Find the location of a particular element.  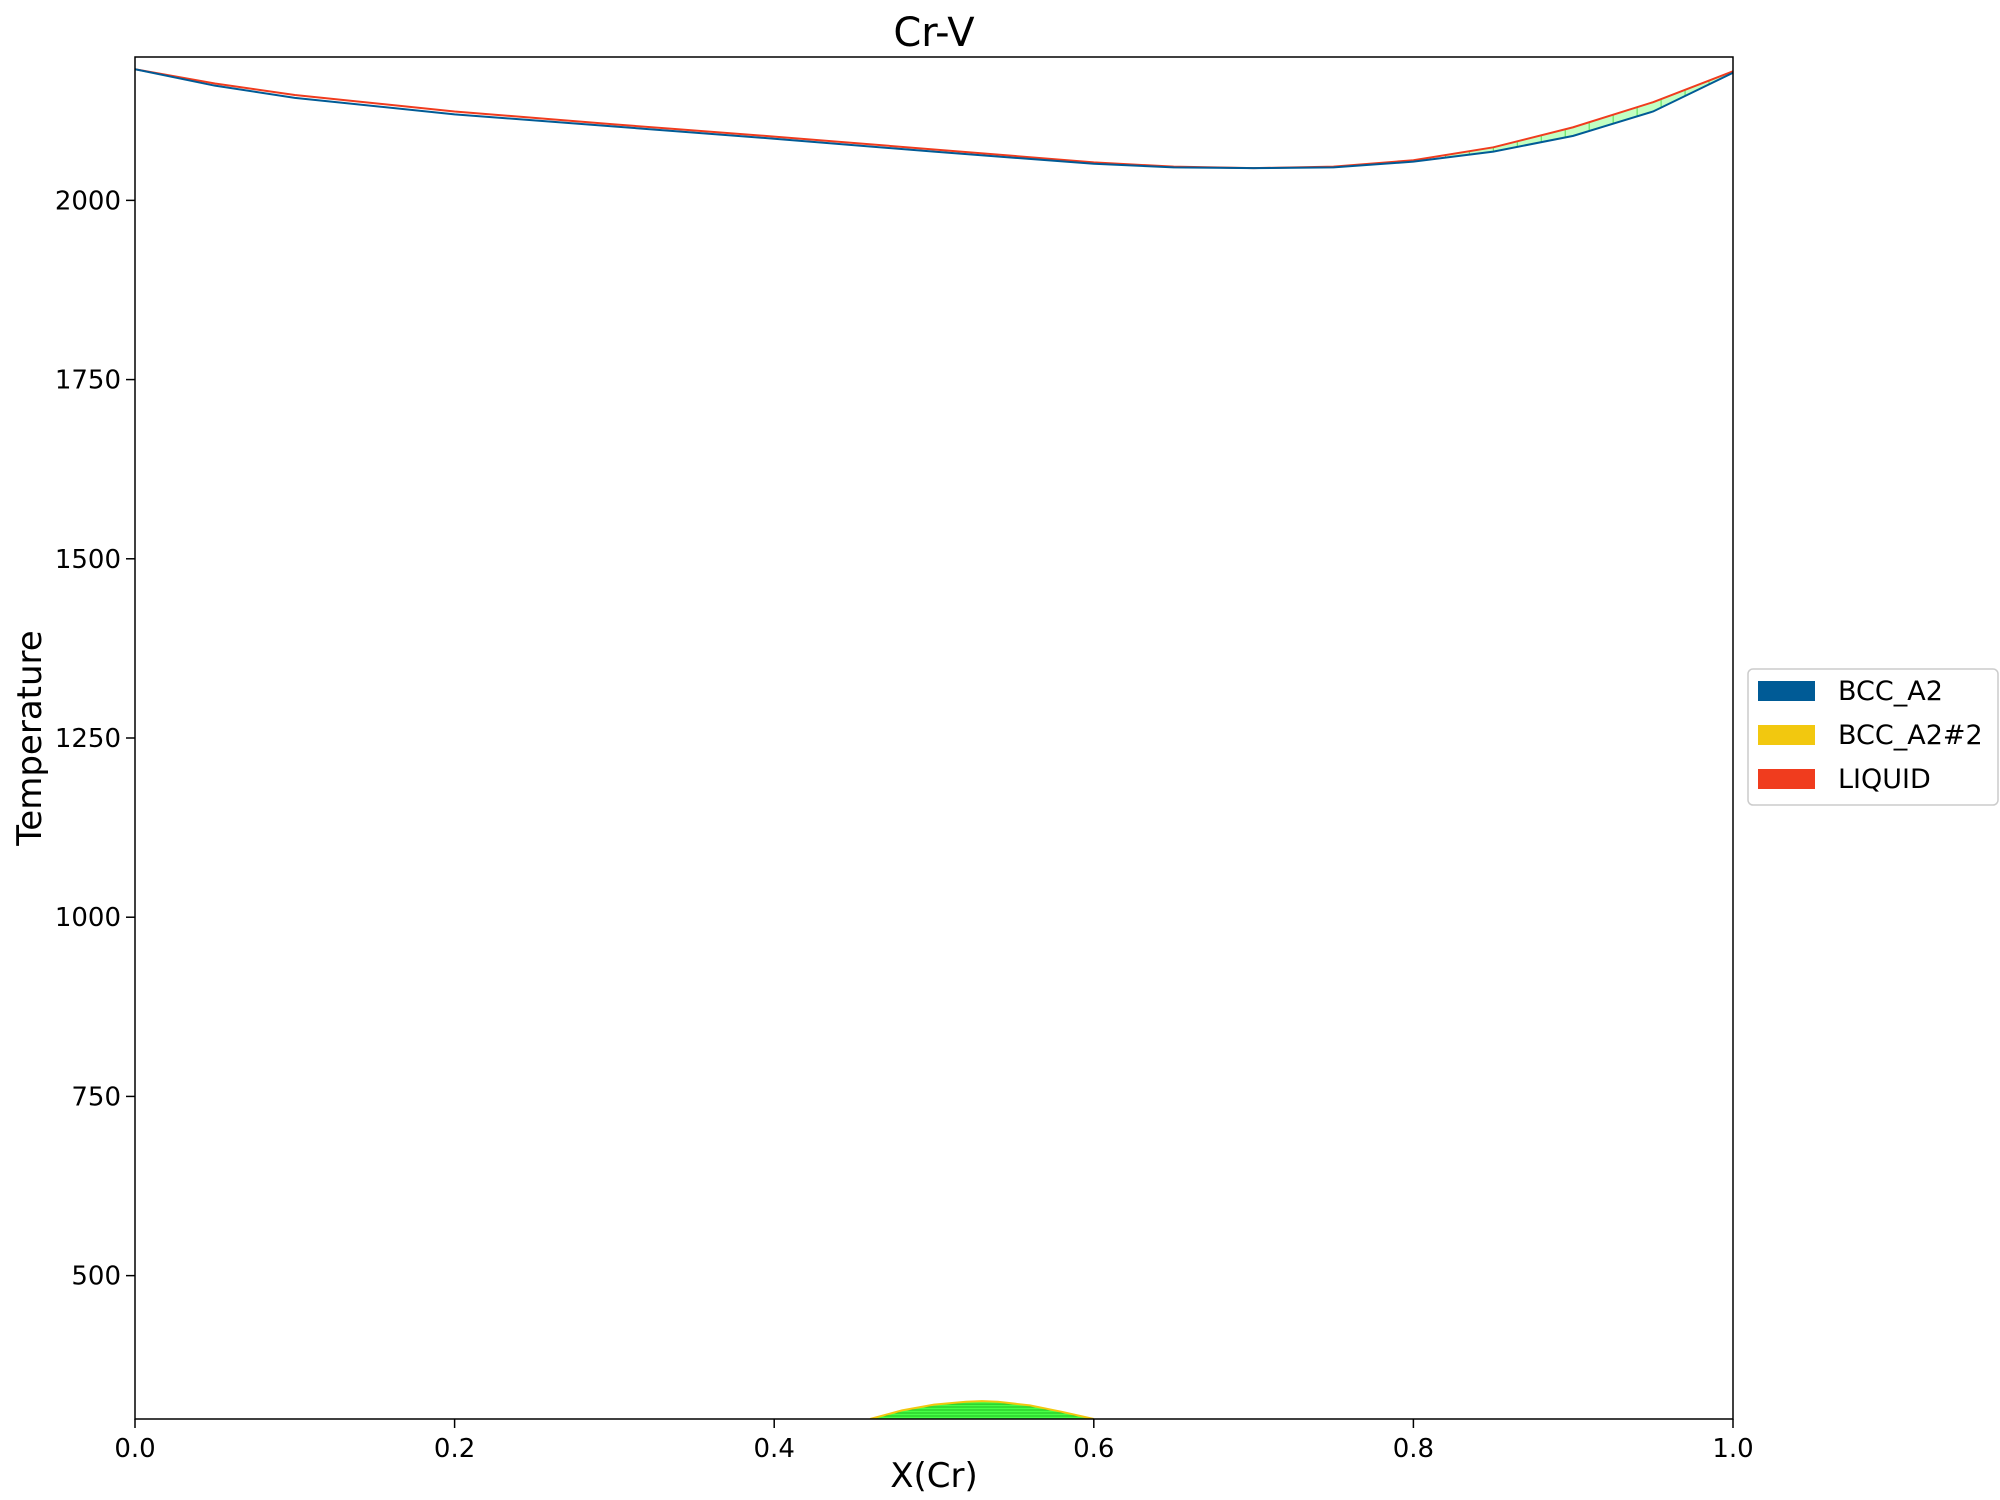

y-tick-label: 750 is located at coordinates (96, 1097).